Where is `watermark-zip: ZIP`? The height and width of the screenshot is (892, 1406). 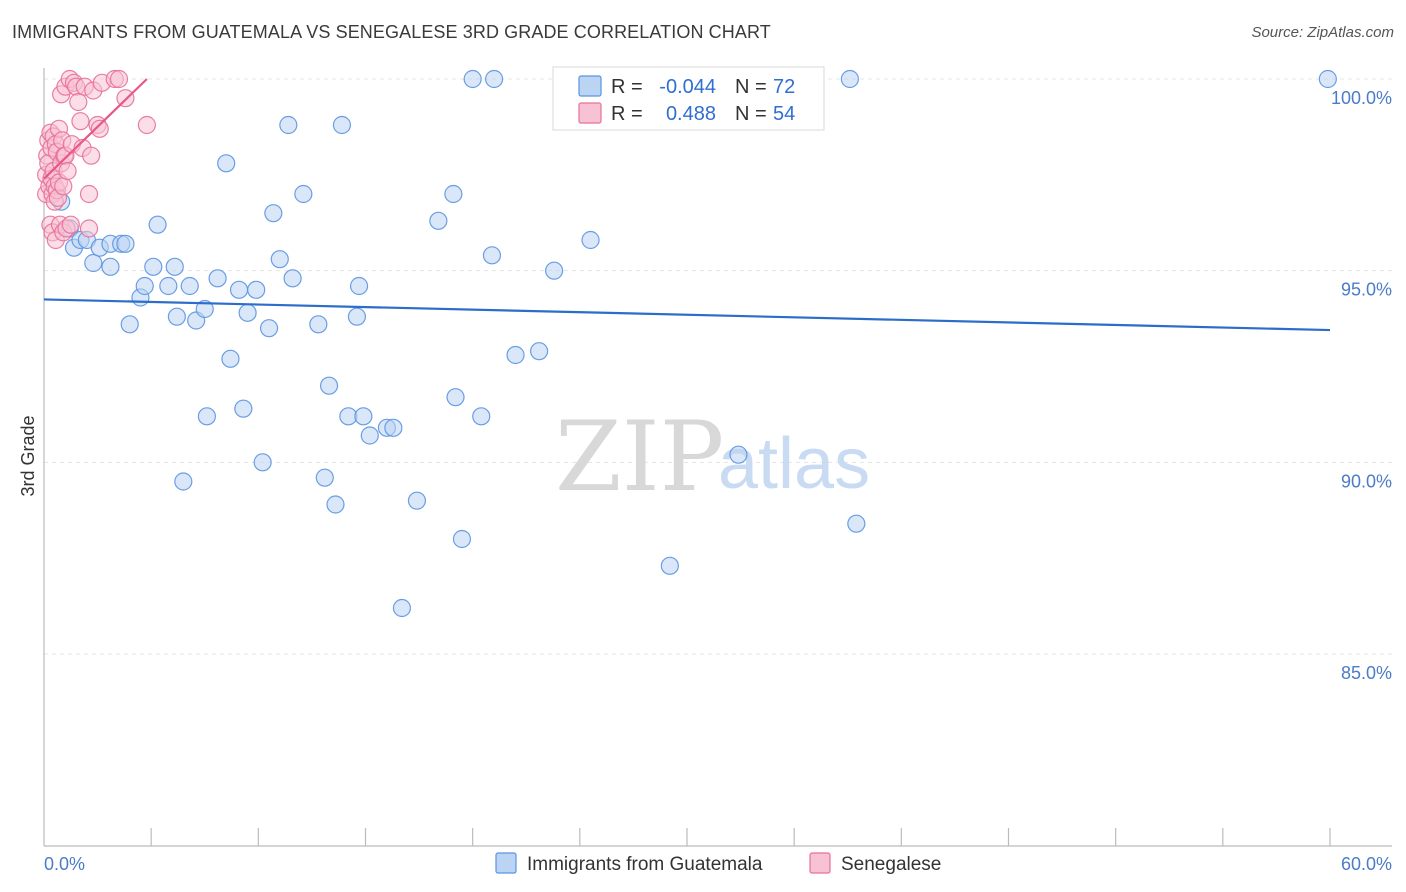 watermark-zip: ZIP is located at coordinates (639, 457).